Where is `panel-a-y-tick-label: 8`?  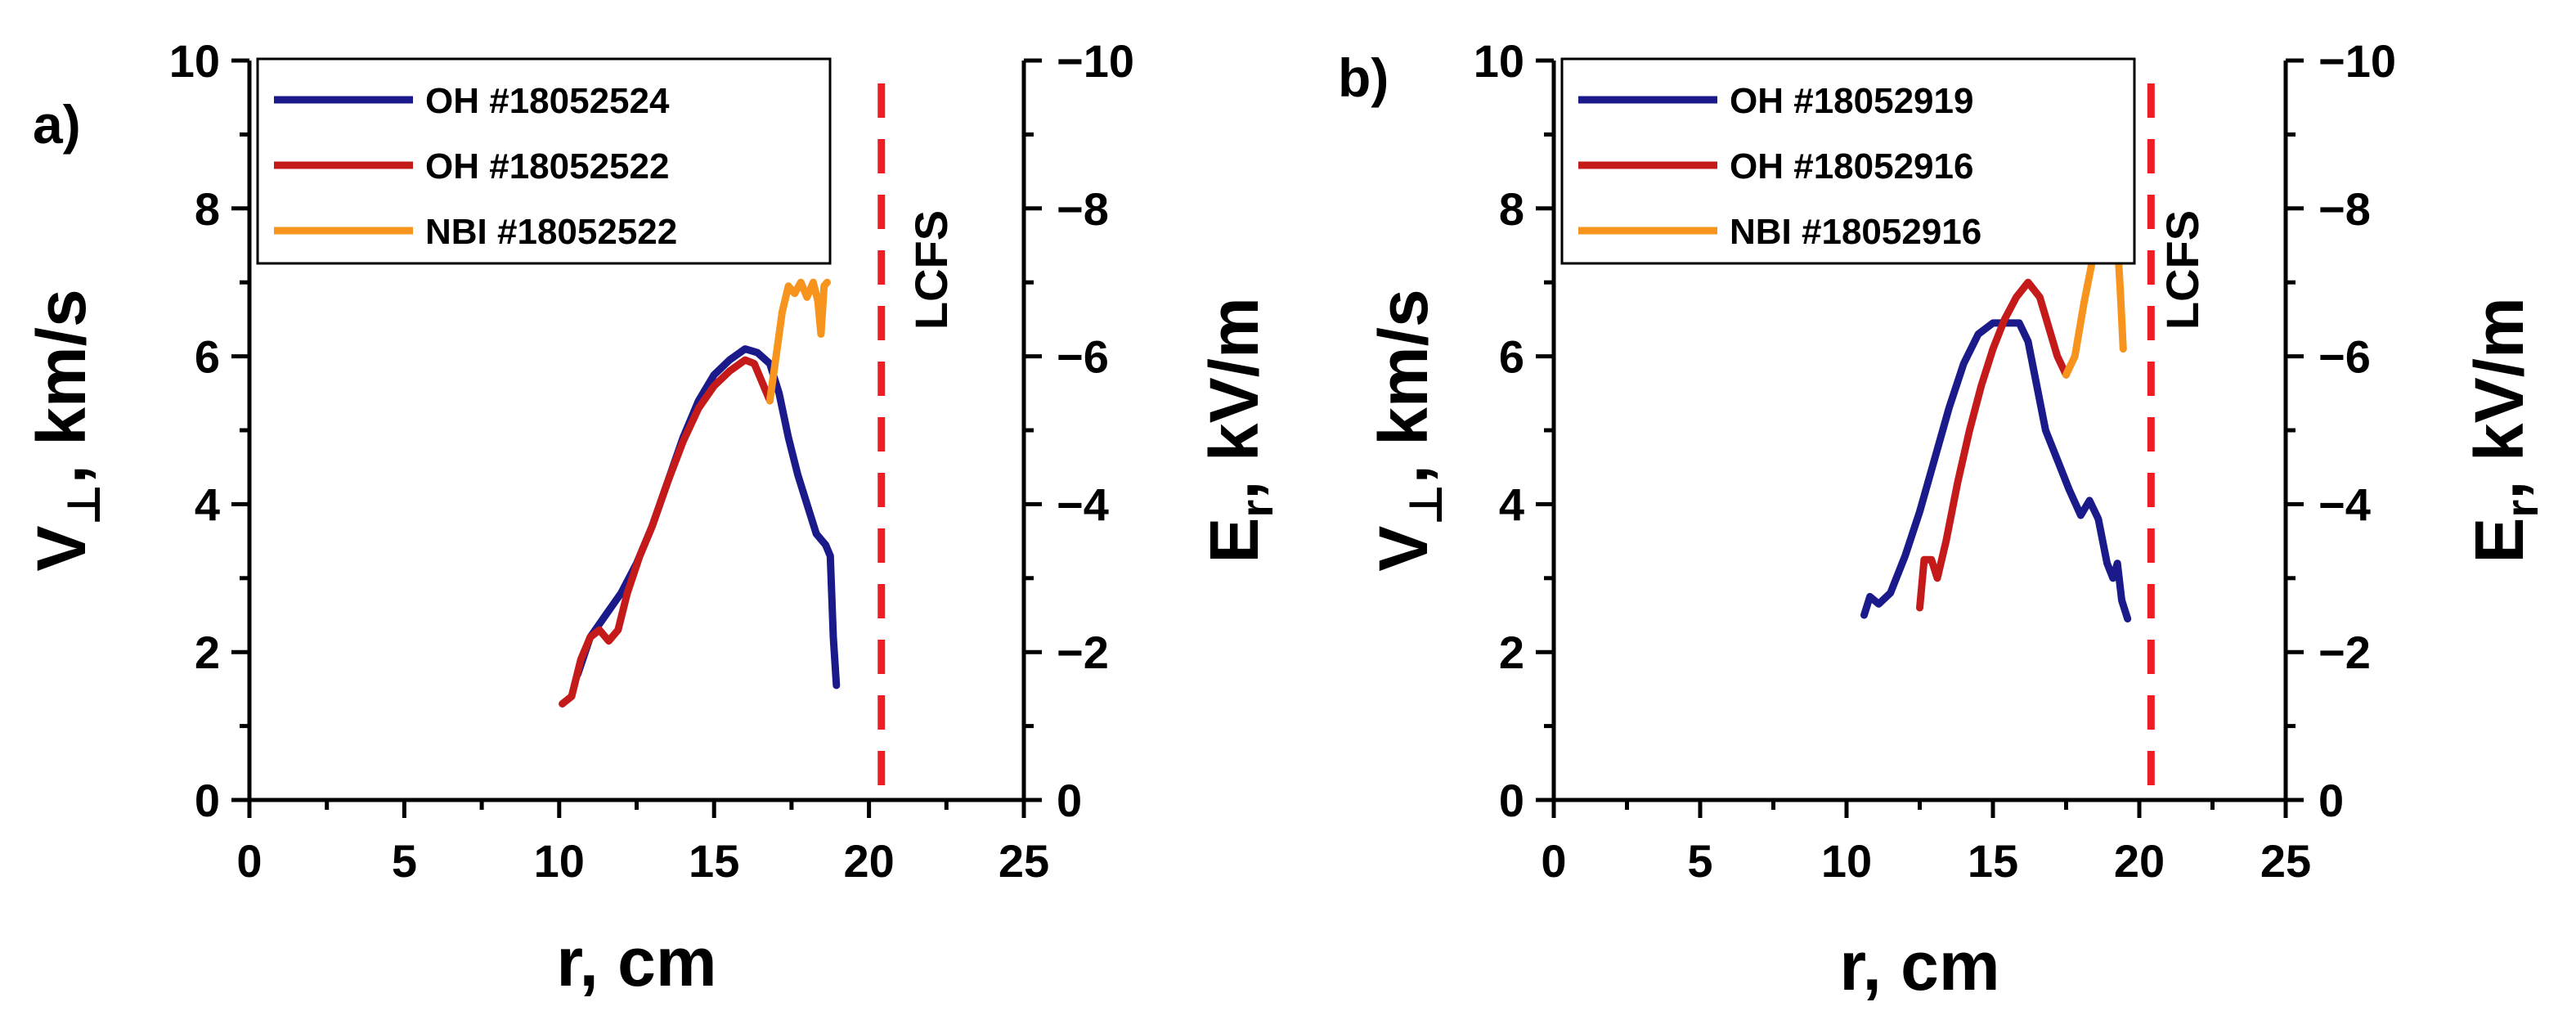 panel-a-y-tick-label: 8 is located at coordinates (207, 209).